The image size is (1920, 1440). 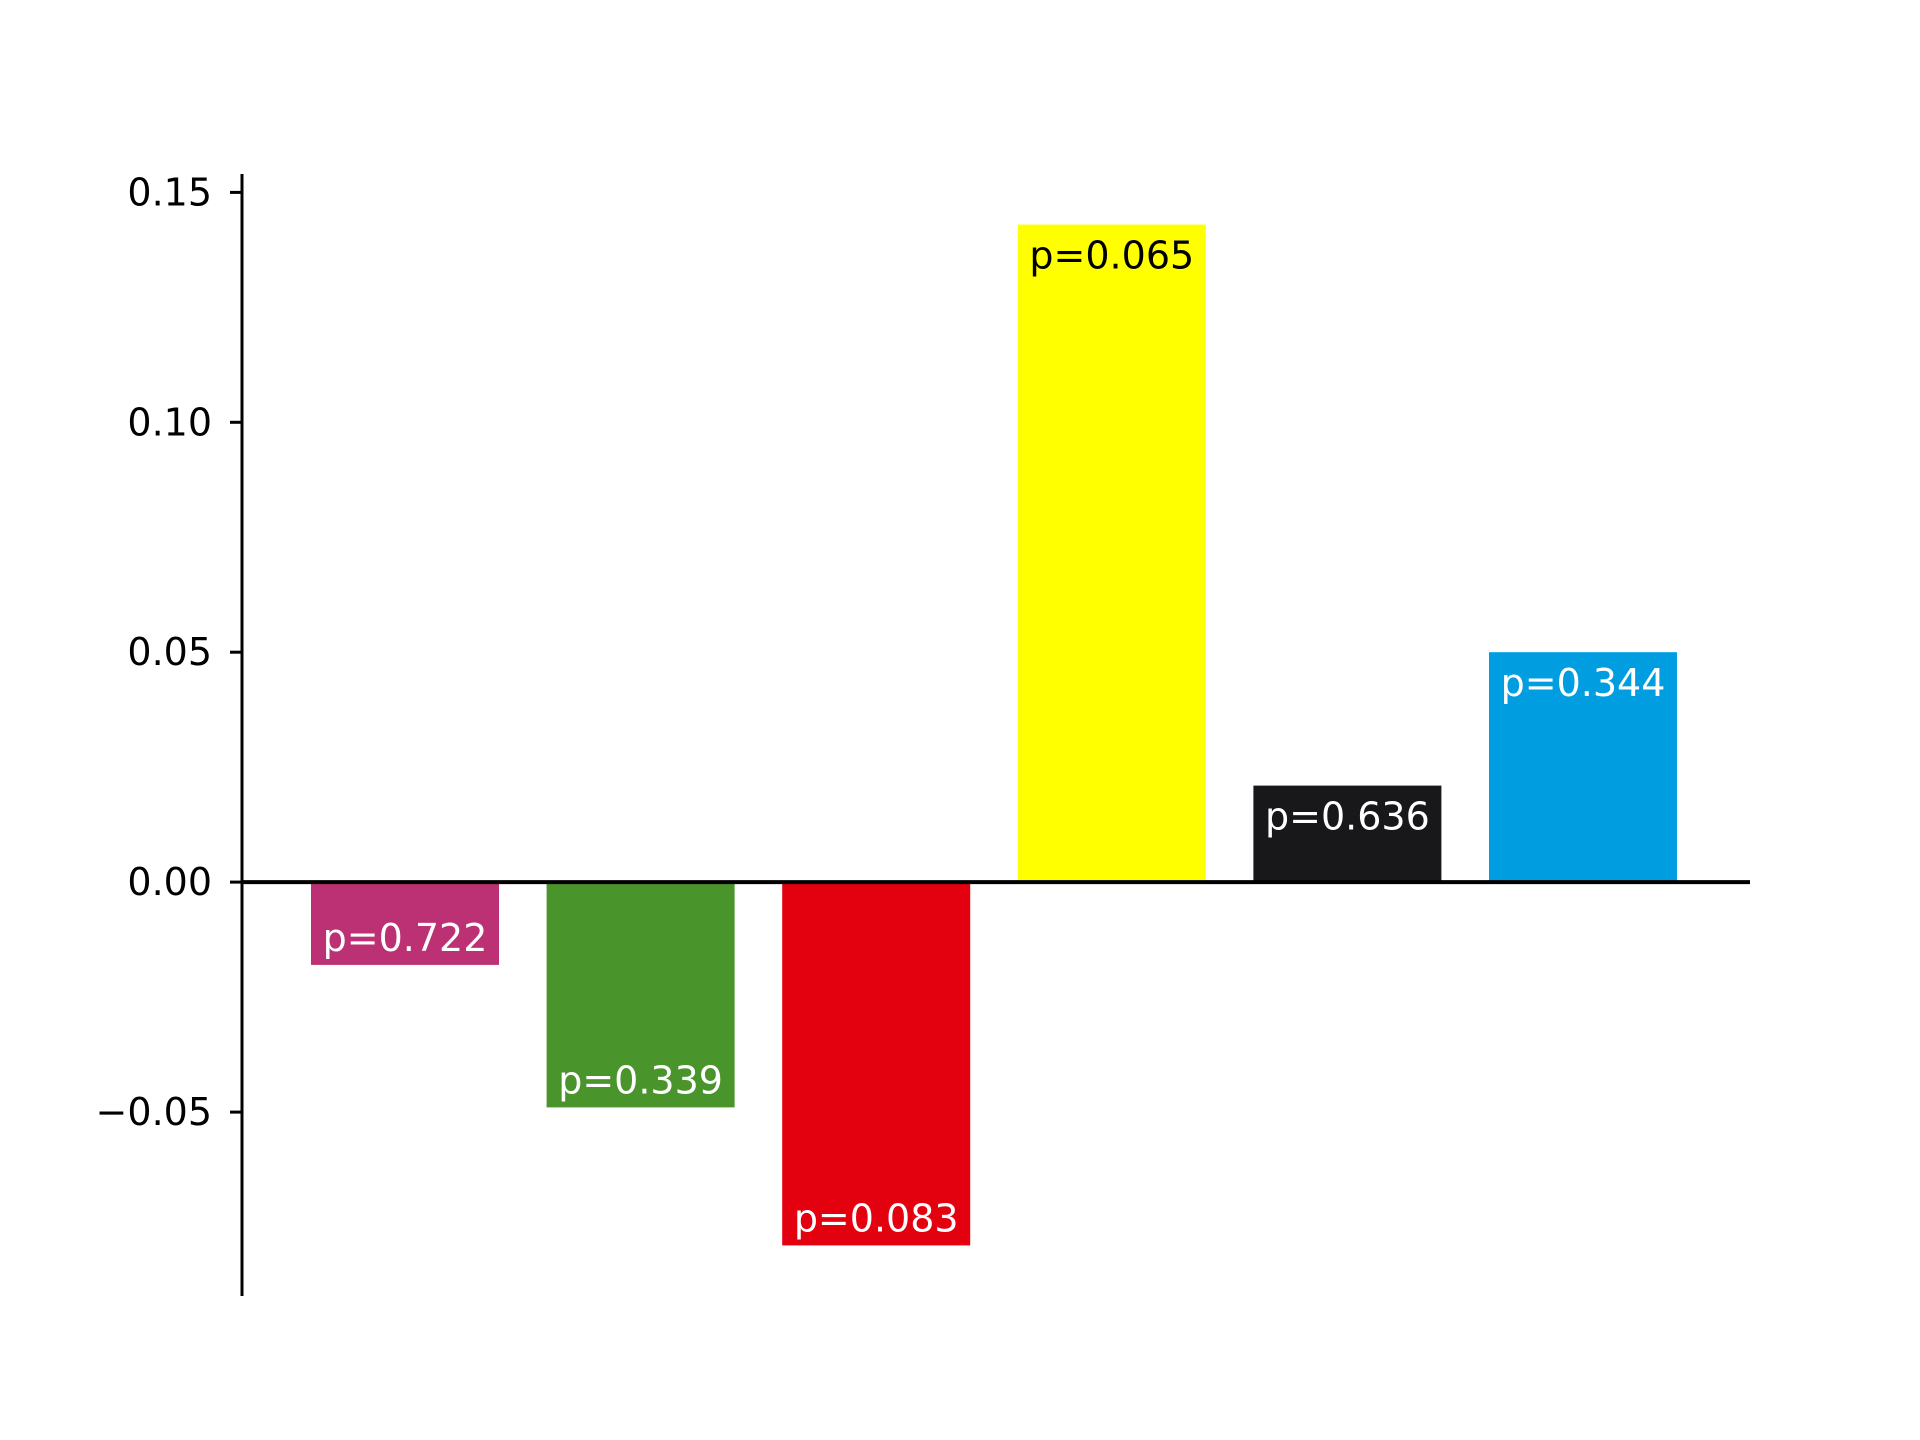 I want to click on bar-label-5: p=0.636, so click(x=1347, y=817).